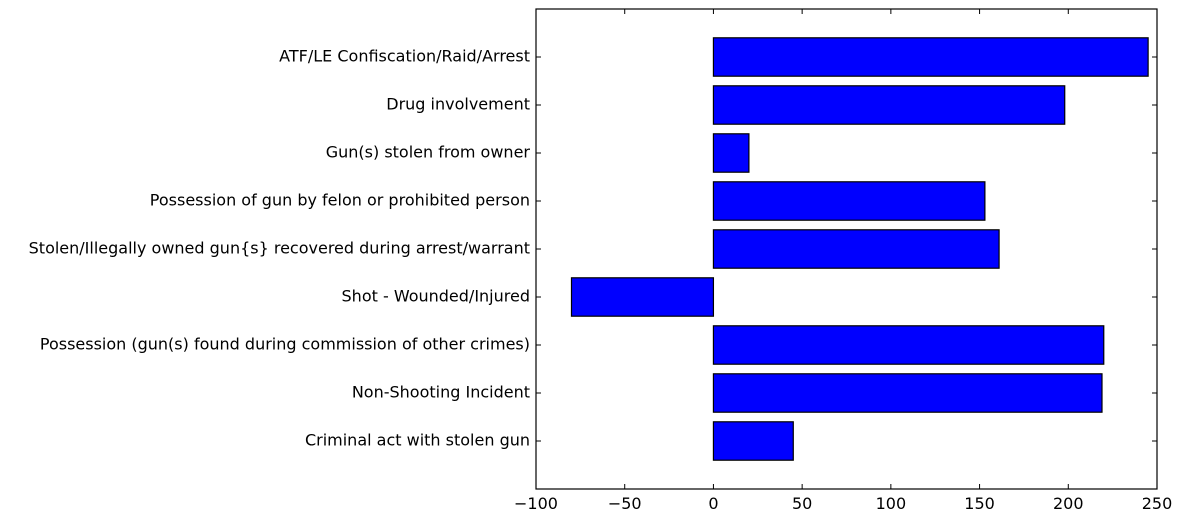 This screenshot has height=523, width=1180. What do you see at coordinates (979, 503) in the screenshot?
I see `x-tick-label: 150` at bounding box center [979, 503].